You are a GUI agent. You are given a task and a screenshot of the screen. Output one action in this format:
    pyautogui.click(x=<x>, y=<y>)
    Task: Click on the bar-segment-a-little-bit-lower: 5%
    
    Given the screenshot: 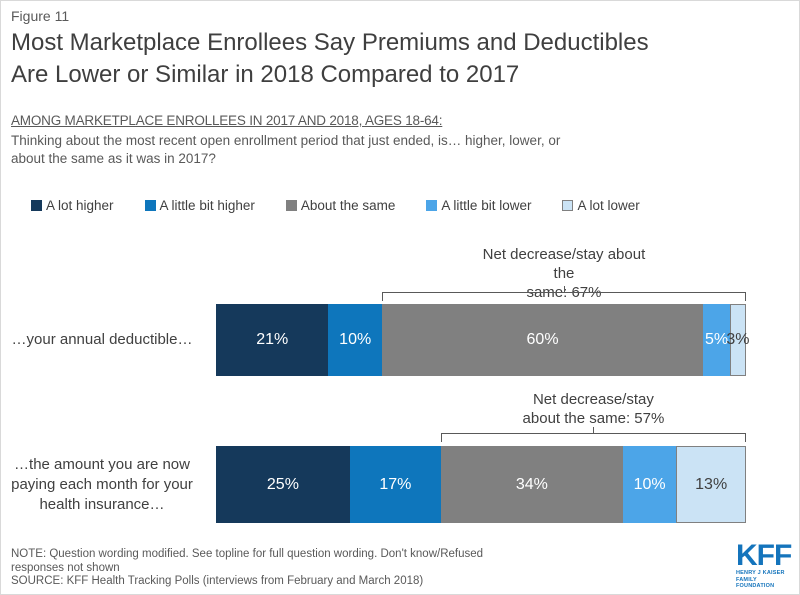 What is the action you would take?
    pyautogui.click(x=716, y=340)
    